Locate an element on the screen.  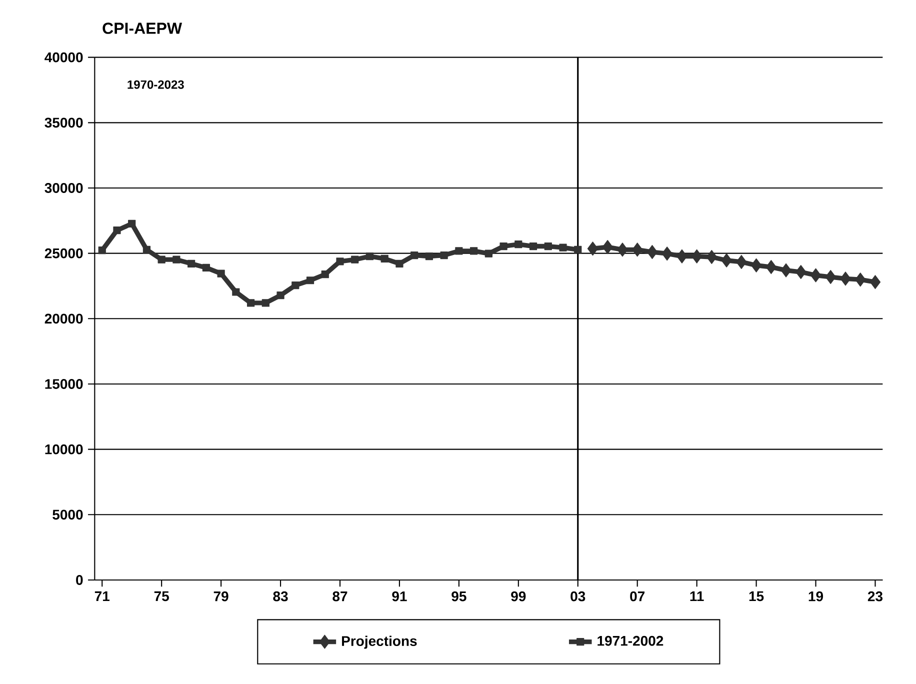
x-tick-label: 91 is located at coordinates (399, 596).